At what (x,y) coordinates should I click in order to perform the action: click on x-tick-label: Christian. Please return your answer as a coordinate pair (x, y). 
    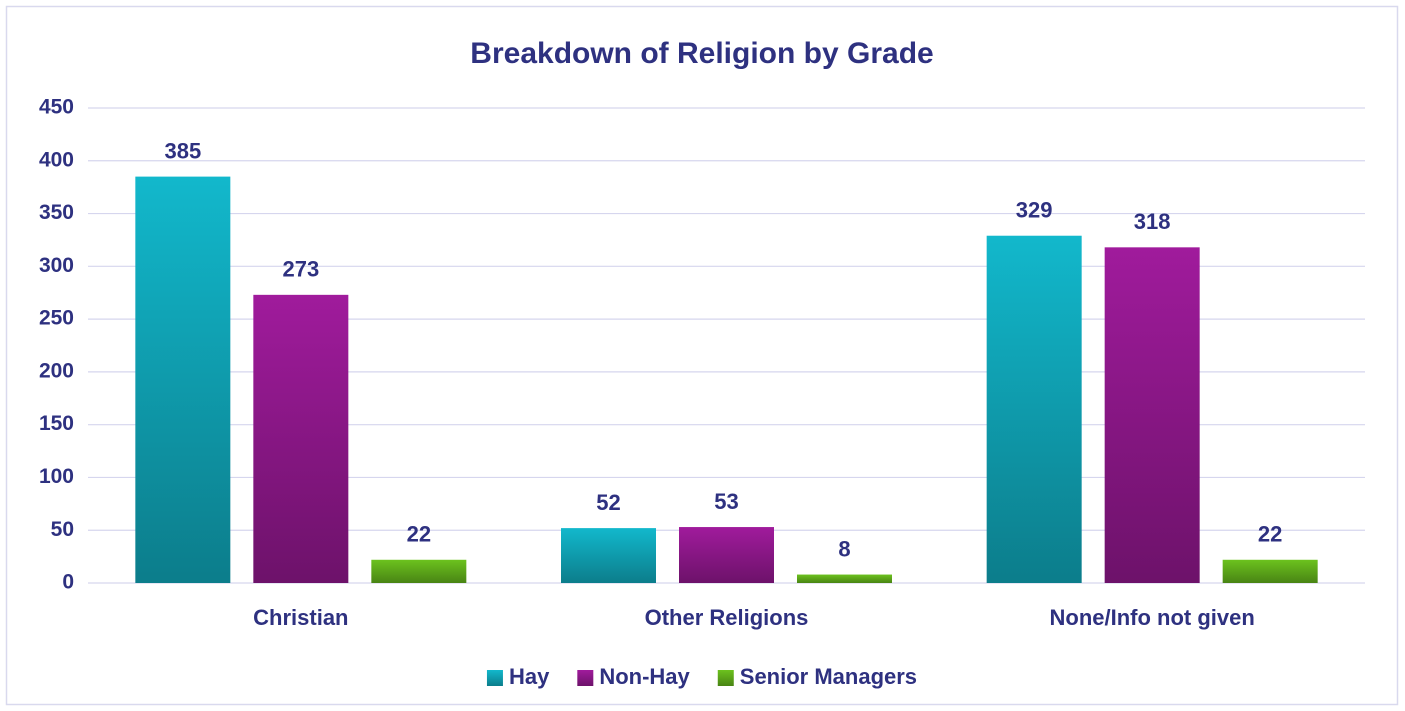
    Looking at the image, I should click on (300, 617).